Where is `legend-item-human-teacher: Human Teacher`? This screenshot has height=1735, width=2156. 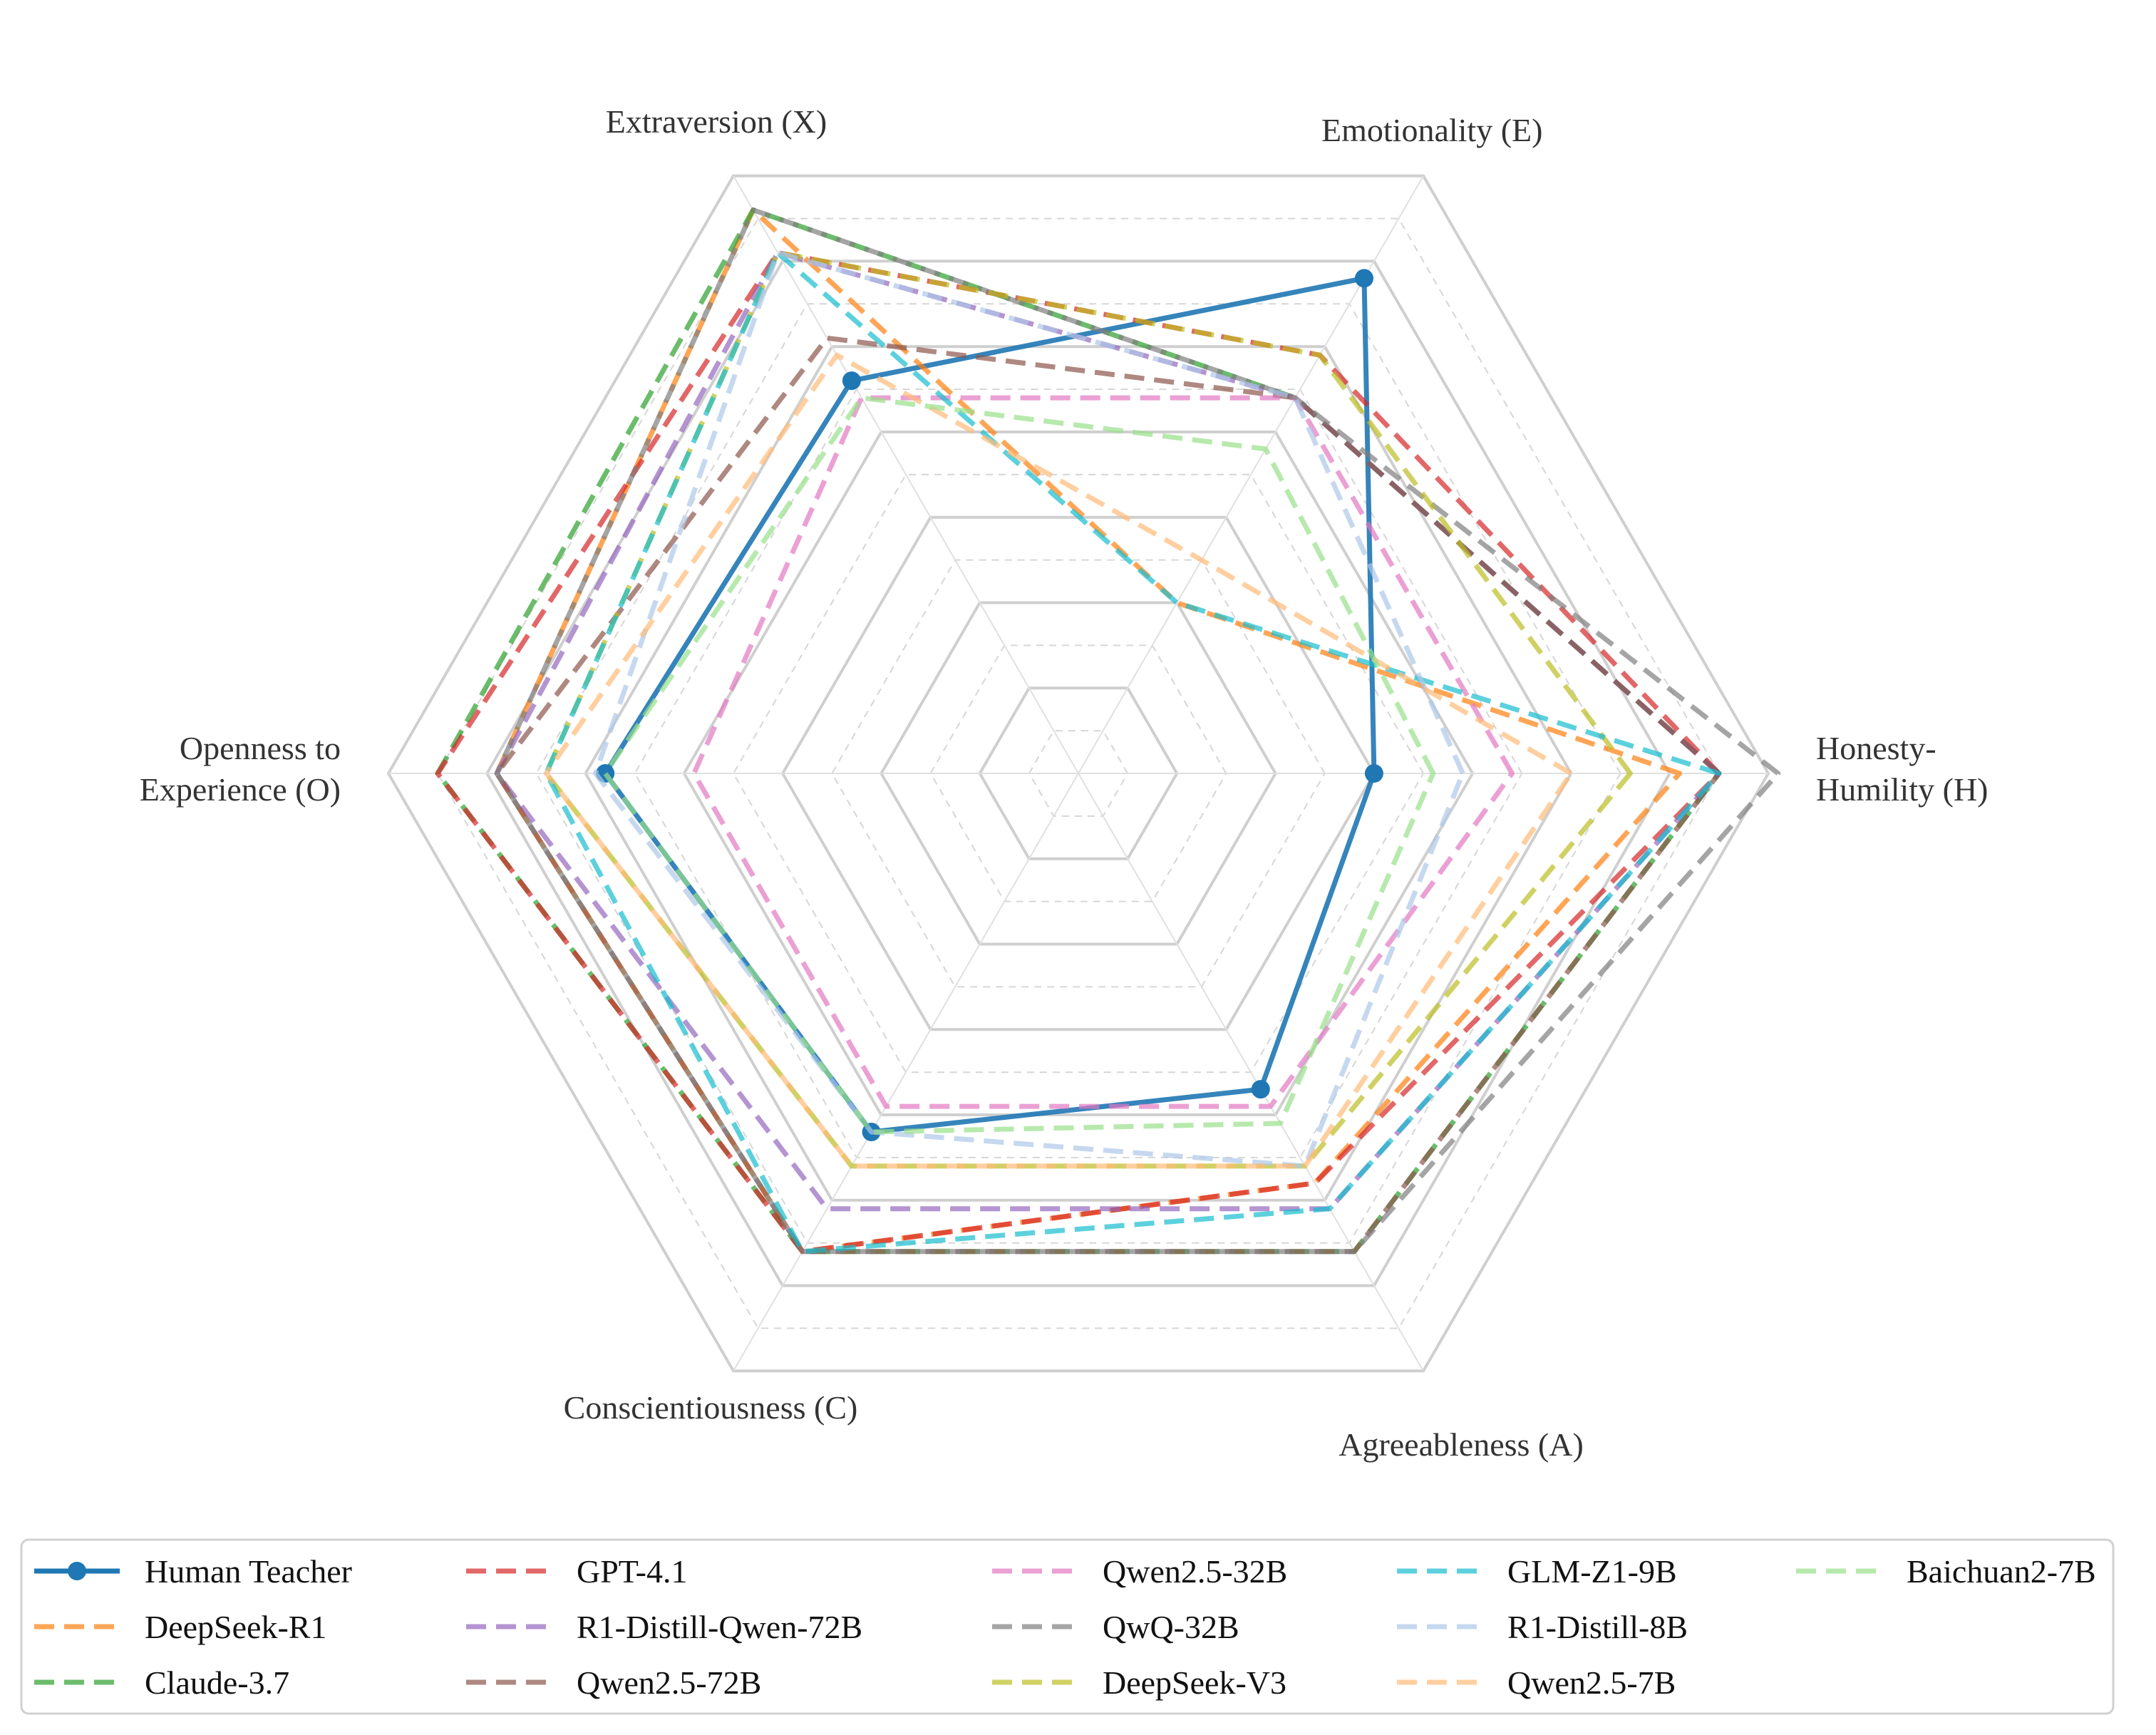
legend-item-human-teacher: Human Teacher is located at coordinates (193, 1571).